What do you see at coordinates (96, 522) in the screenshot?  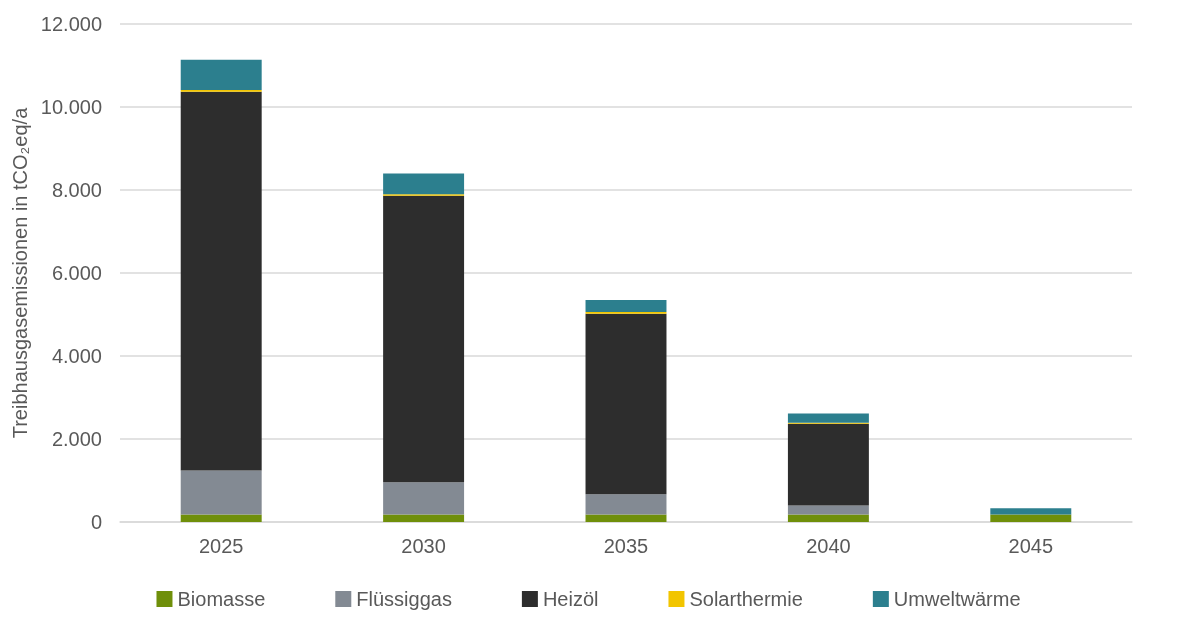 I see `y-tick-label: 0` at bounding box center [96, 522].